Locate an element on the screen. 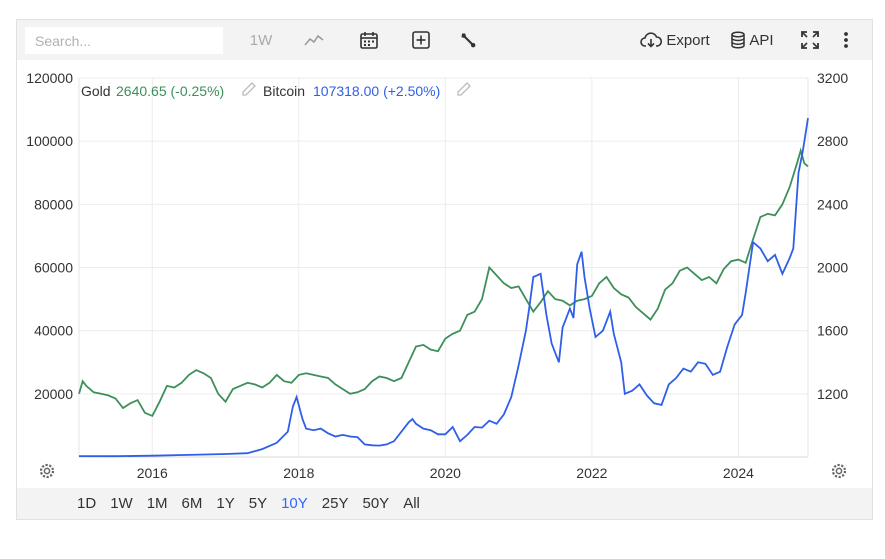 The image size is (885, 559). edit-gold-pencil-icon is located at coordinates (249, 89).